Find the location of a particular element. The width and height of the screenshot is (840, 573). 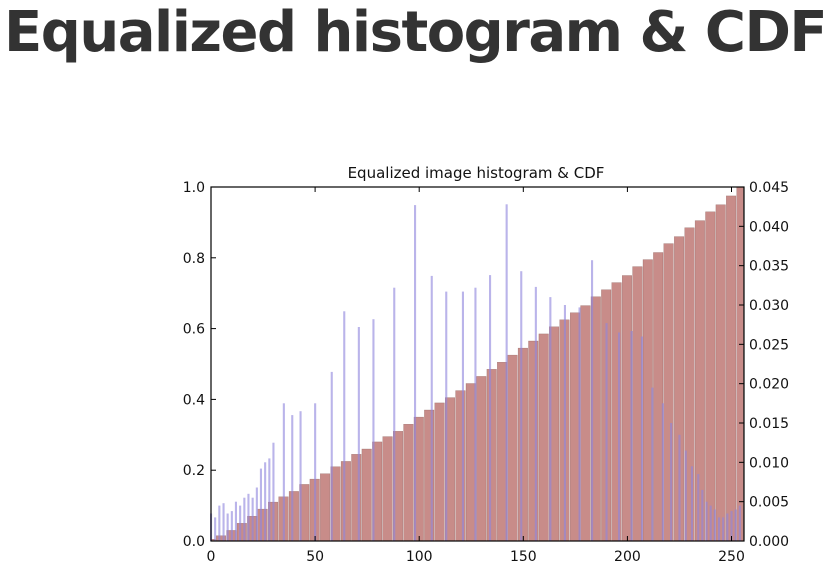

slide-title: Equalized histogram & CDF is located at coordinates (416, 32).